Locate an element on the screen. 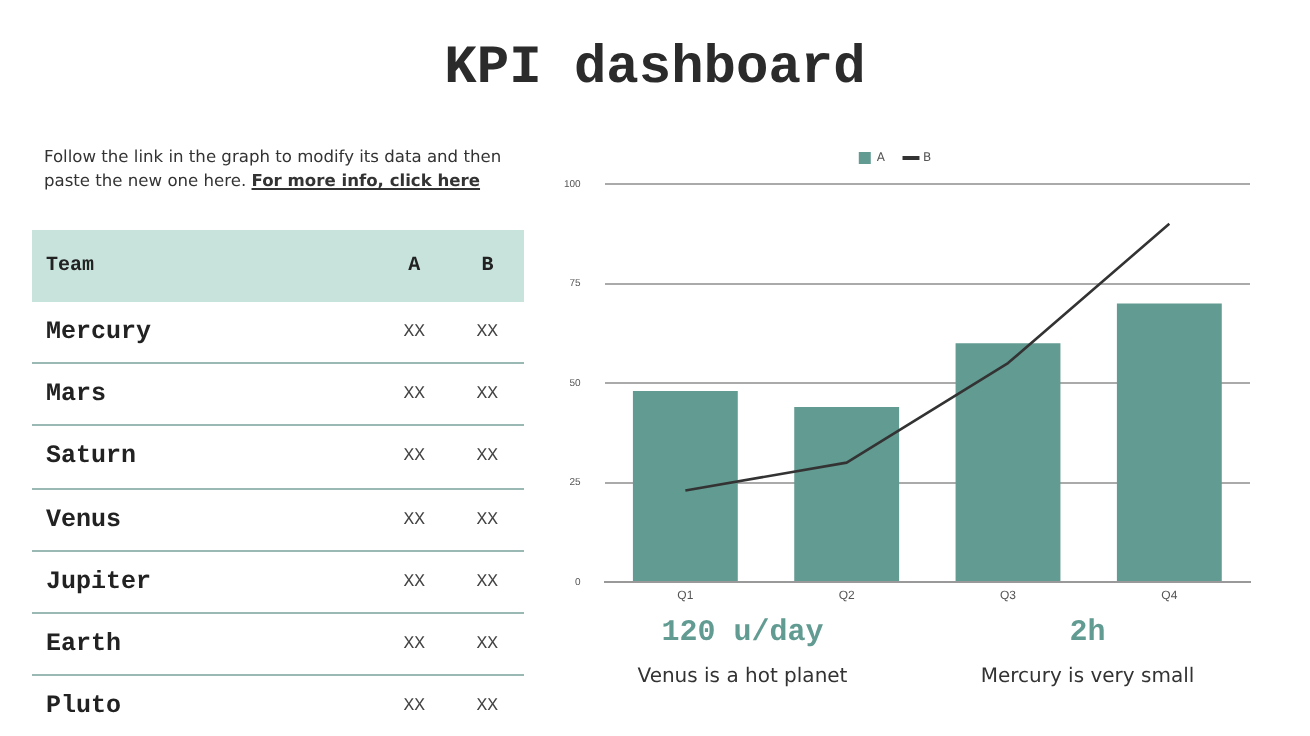  text: A is located at coordinates (414, 266).